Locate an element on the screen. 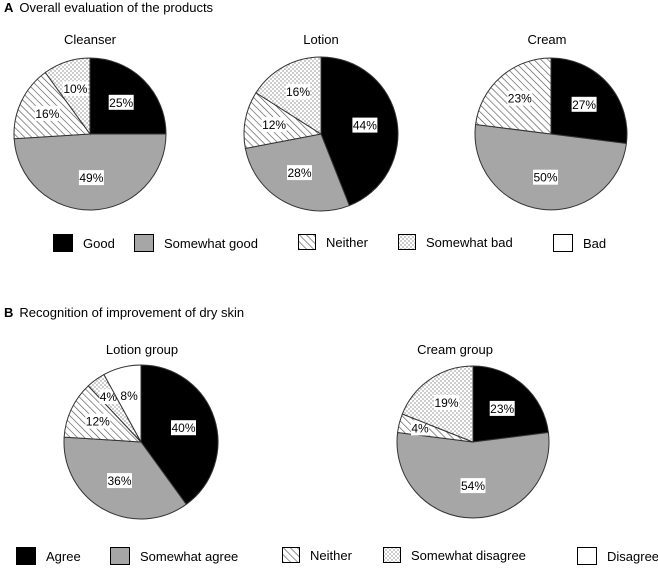 The height and width of the screenshot is (568, 658). pie-label-text-lotion-3: 16% is located at coordinates (298, 92).